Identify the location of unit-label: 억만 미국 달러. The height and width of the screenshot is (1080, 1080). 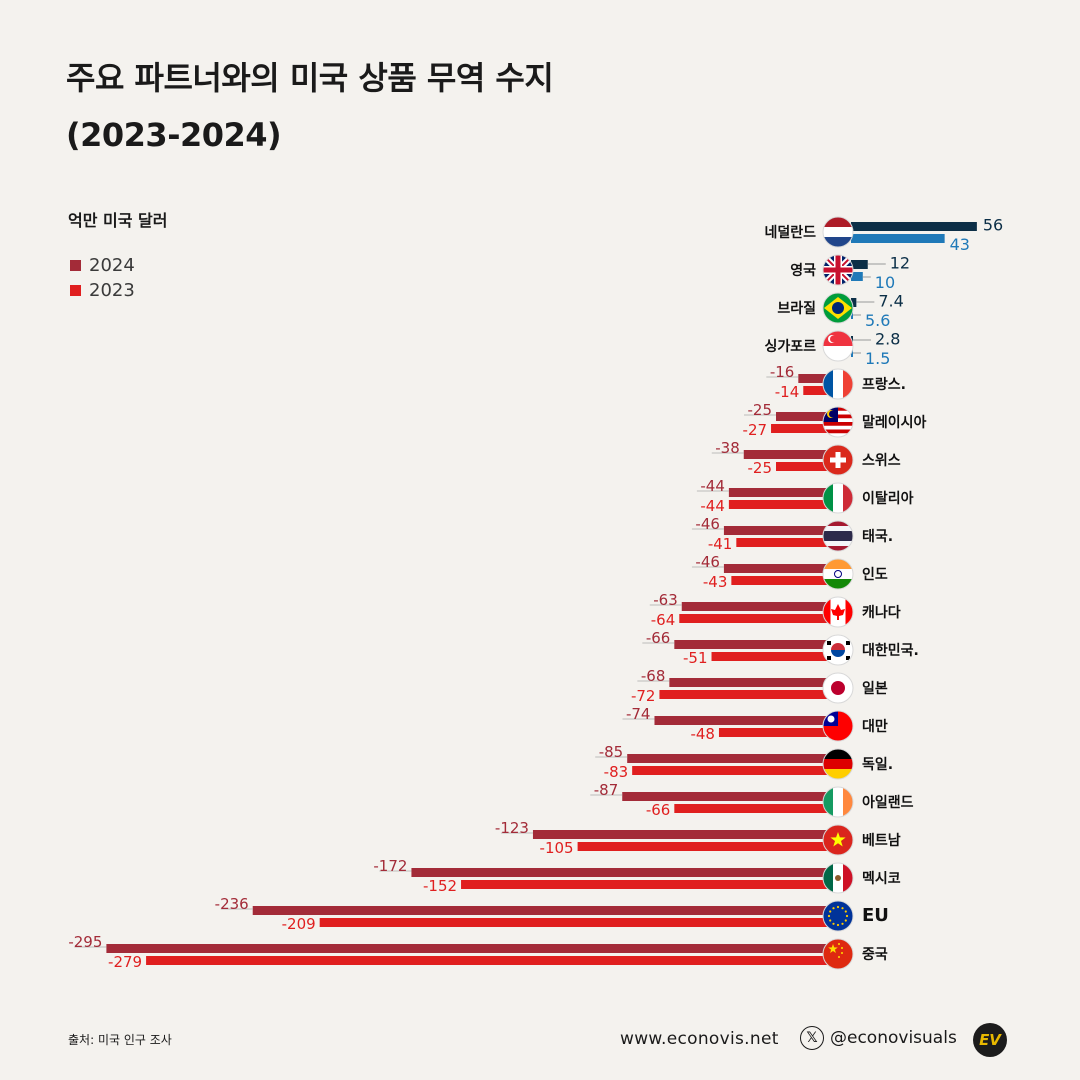
(118, 220).